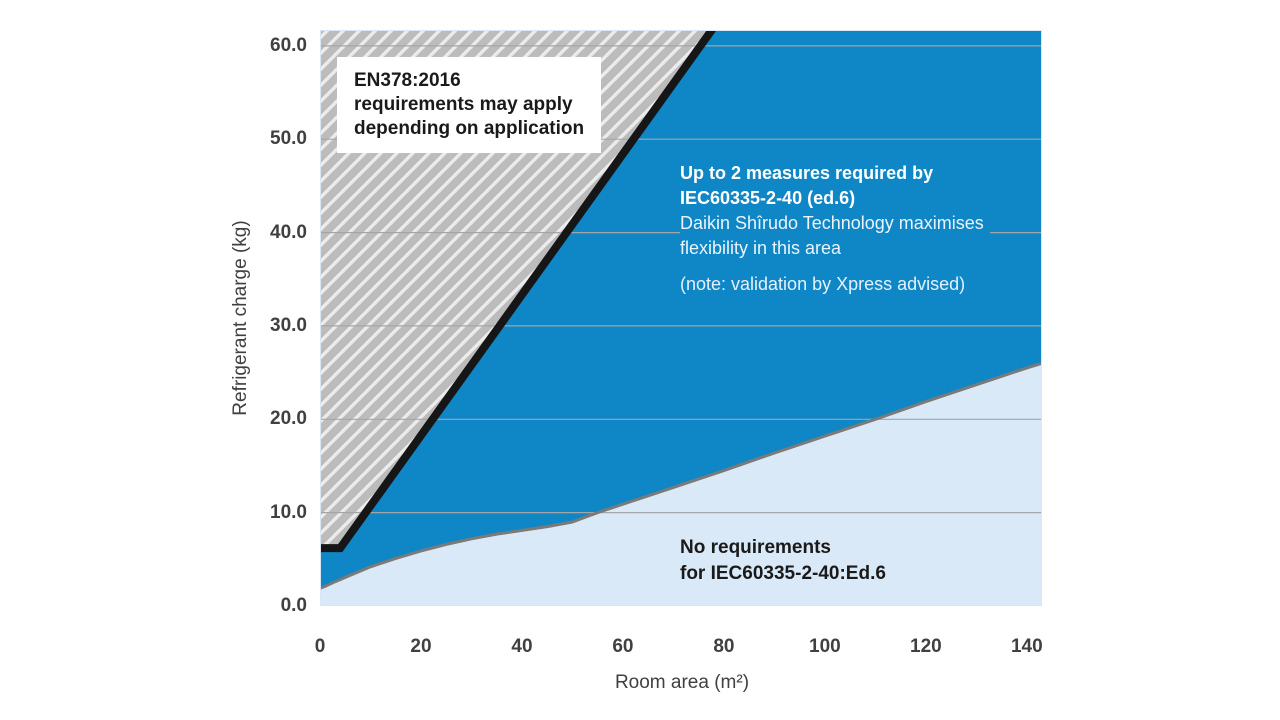 This screenshot has width=1280, height=720. What do you see at coordinates (288, 139) in the screenshot?
I see `y-tick-label: 50.0` at bounding box center [288, 139].